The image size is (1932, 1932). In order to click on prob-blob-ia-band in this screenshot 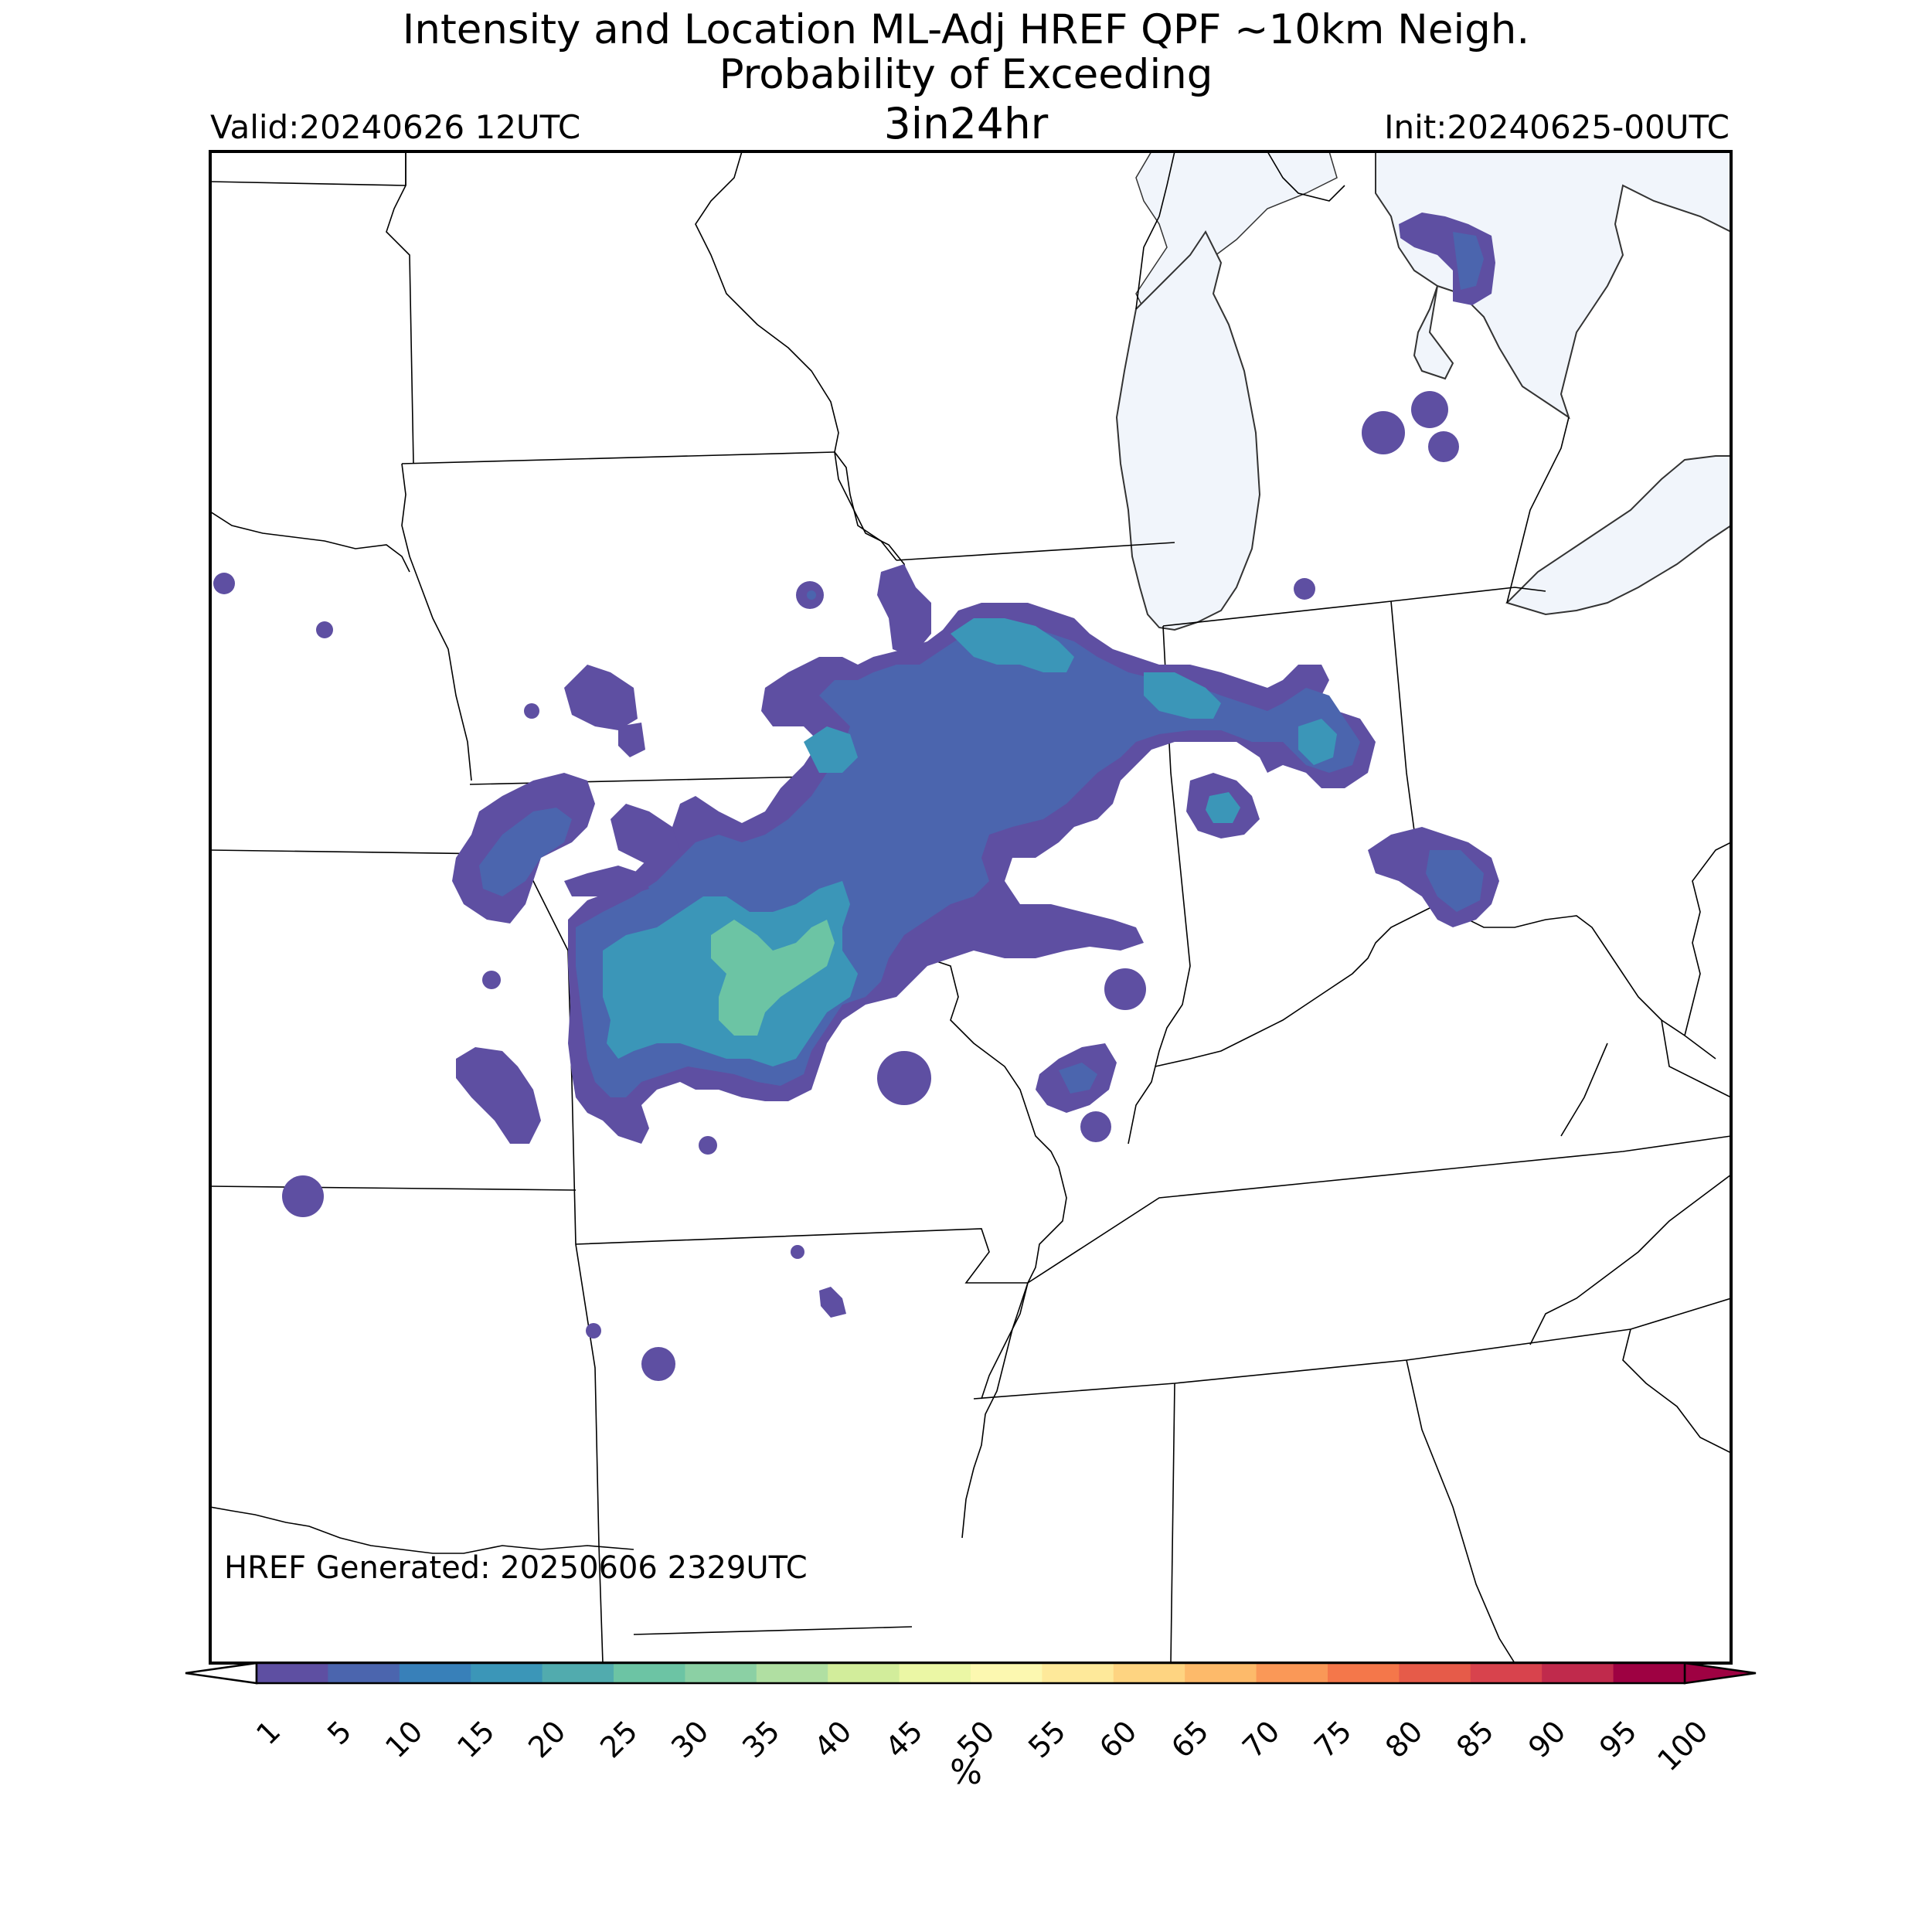, I will do `click(606, 881)`.